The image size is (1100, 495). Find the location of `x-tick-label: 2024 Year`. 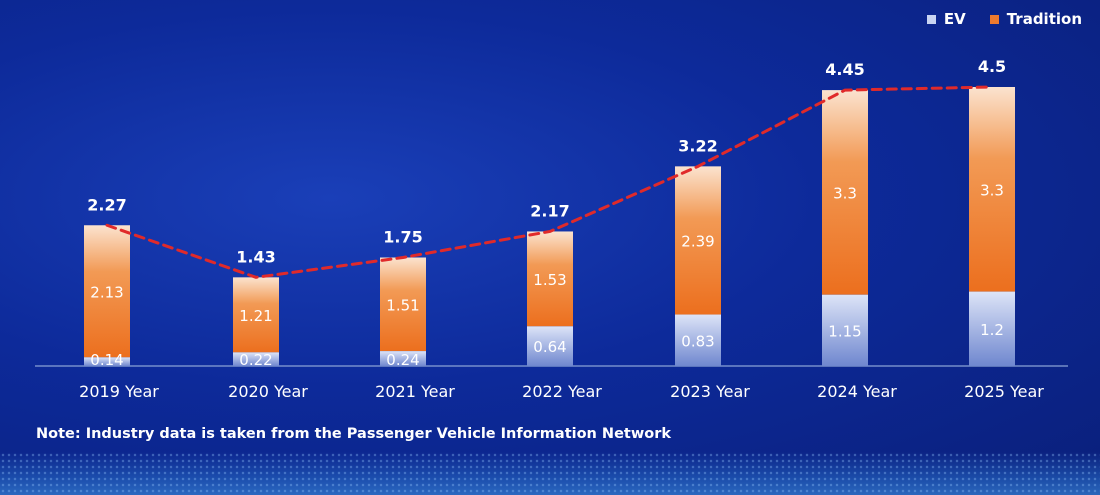

x-tick-label: 2024 Year is located at coordinates (857, 391).